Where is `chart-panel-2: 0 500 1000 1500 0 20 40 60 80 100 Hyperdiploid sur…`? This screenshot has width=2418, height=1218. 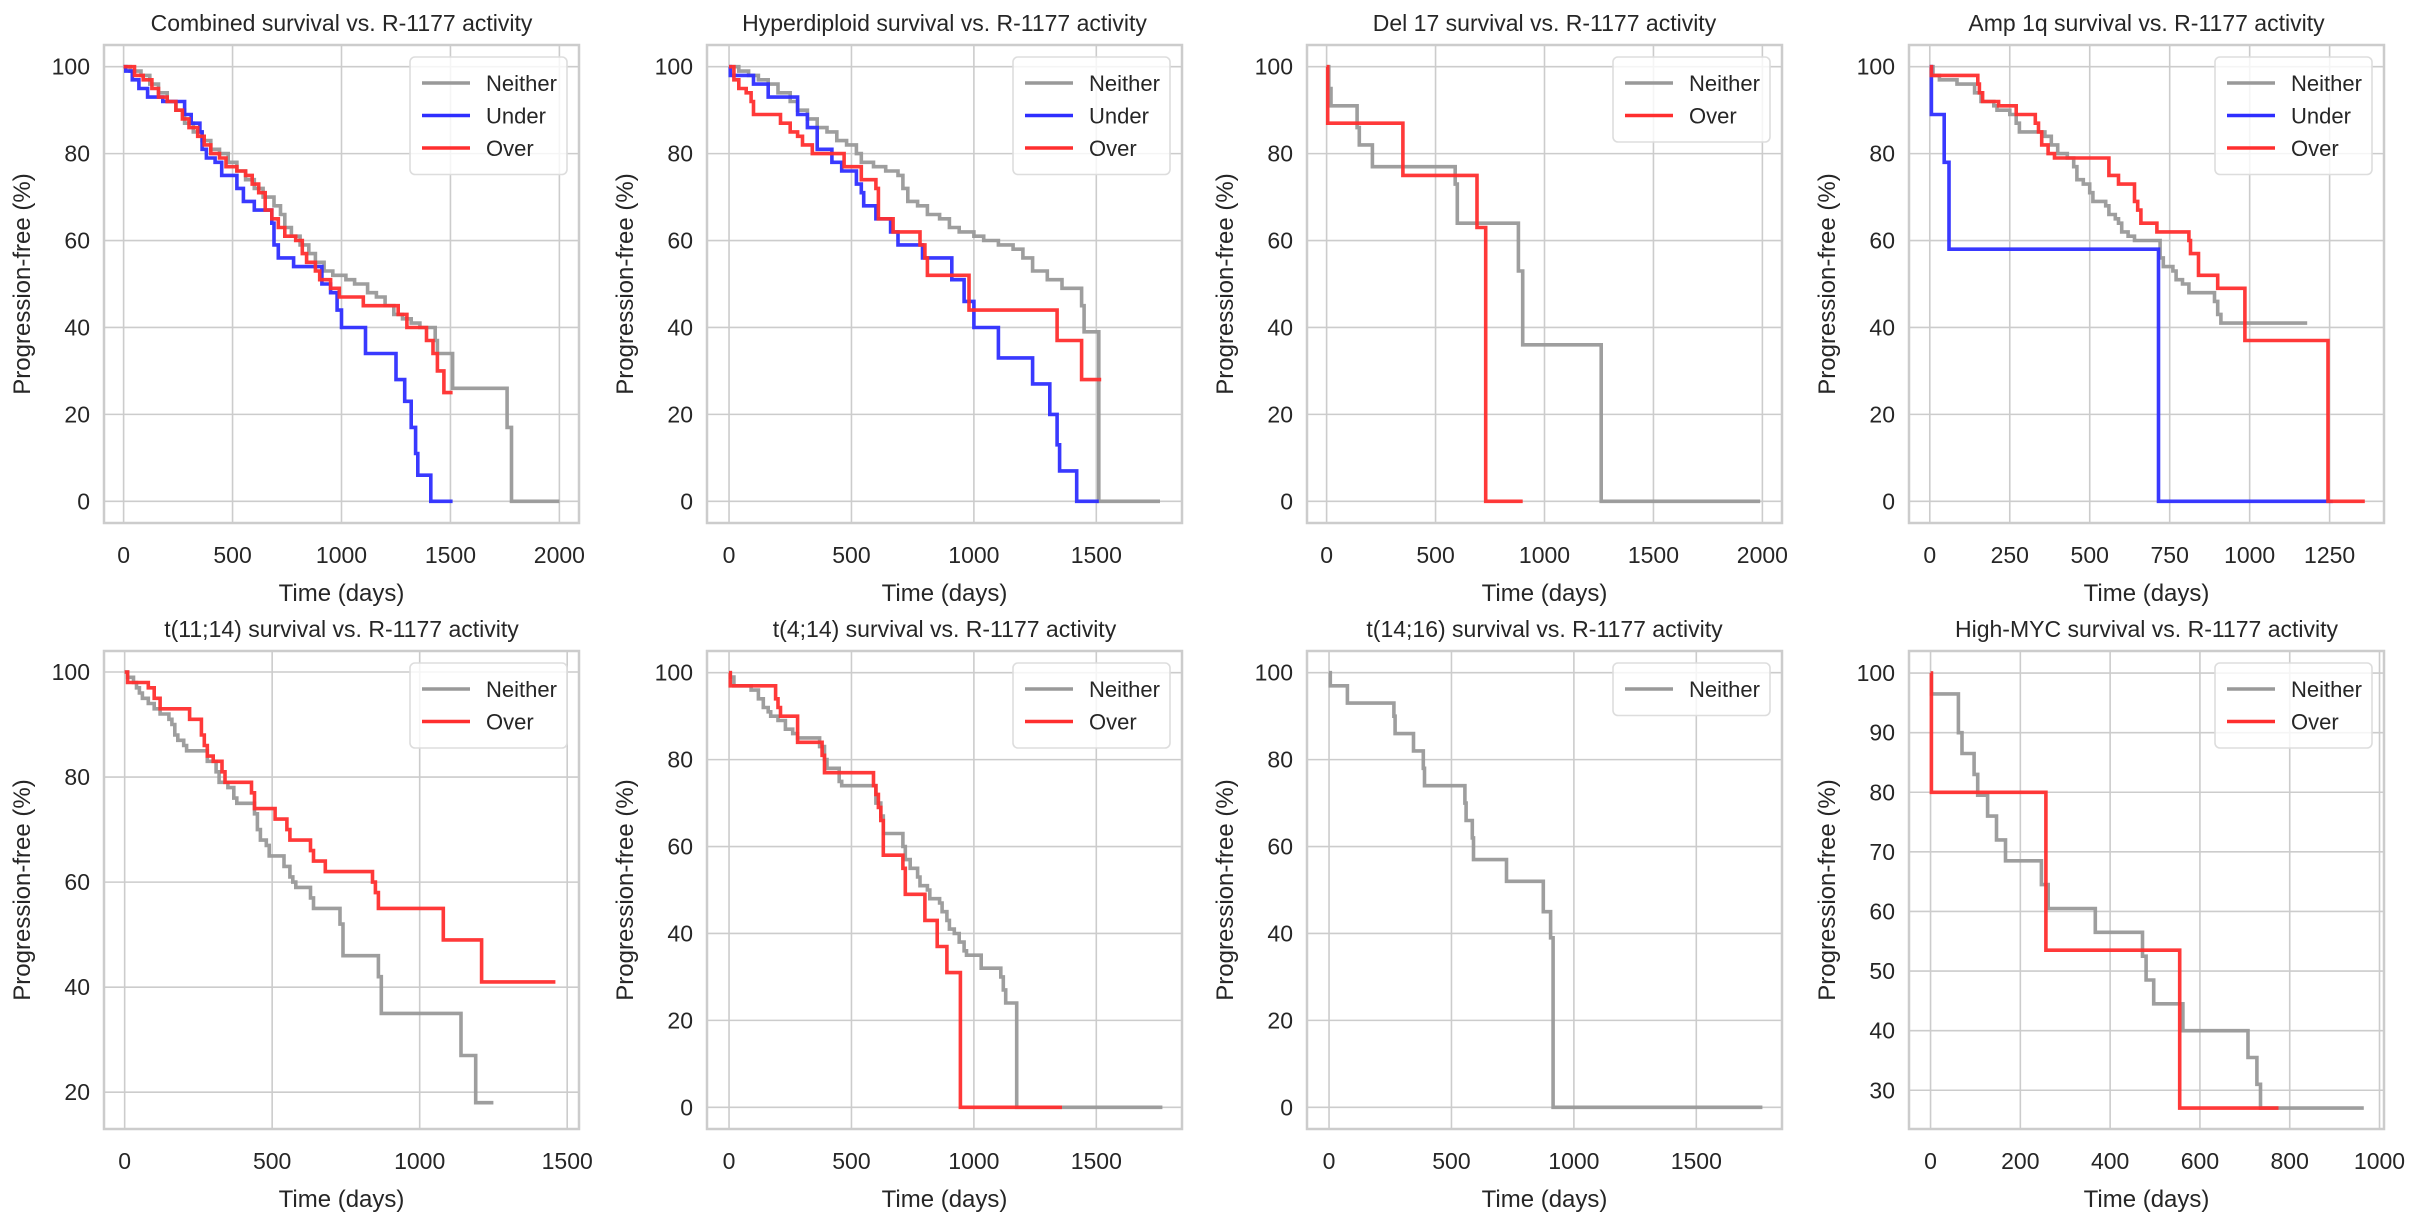
chart-panel-2: 0 500 1000 1500 0 20 40 60 80 100 Hyperdiploid sur… is located at coordinates (898, 308).